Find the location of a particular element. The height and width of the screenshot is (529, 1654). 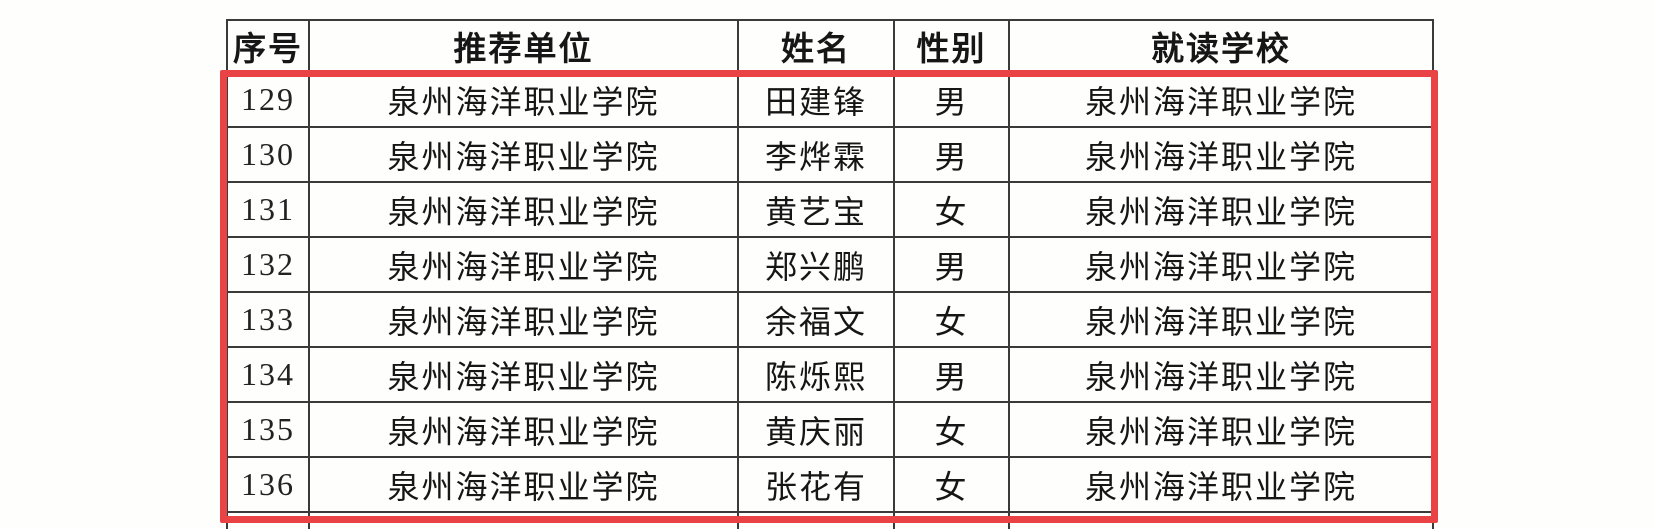

cell-serial-number: 131 is located at coordinates (268, 209).